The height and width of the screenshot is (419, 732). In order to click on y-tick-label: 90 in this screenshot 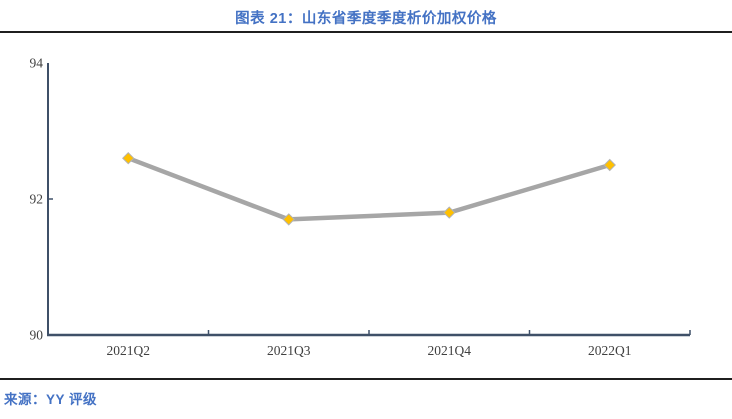, I will do `click(37, 335)`.